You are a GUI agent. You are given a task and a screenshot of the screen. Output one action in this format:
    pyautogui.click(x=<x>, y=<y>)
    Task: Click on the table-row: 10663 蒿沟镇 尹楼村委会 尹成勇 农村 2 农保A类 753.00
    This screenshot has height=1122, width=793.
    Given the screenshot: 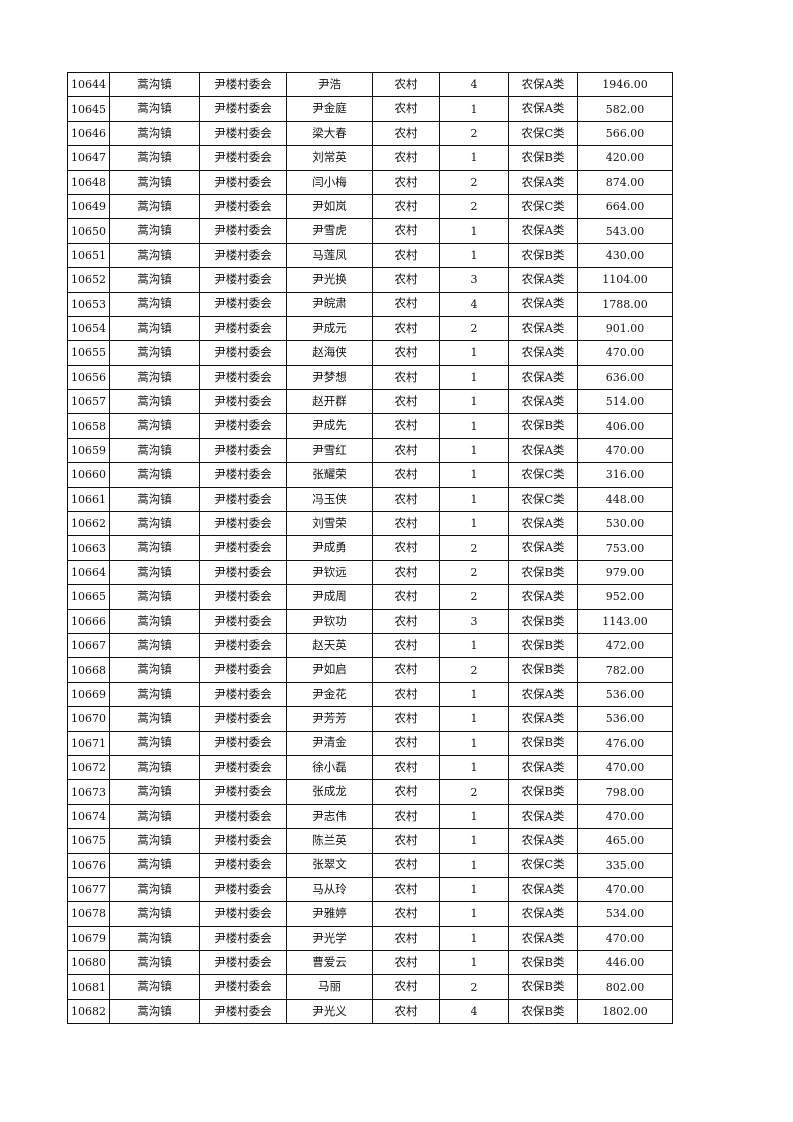 What is the action you would take?
    pyautogui.click(x=370, y=548)
    